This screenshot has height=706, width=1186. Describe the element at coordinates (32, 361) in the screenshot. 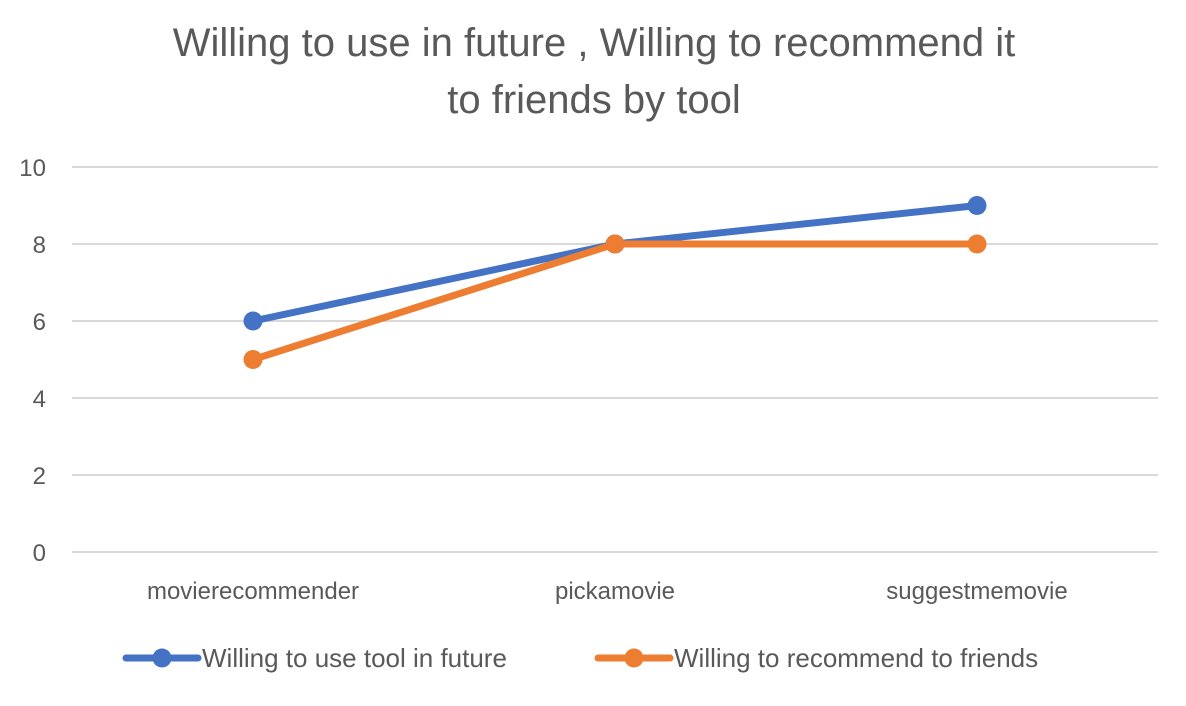

I see `y-axis-ticks: 0 2 4 6 8 10` at that location.